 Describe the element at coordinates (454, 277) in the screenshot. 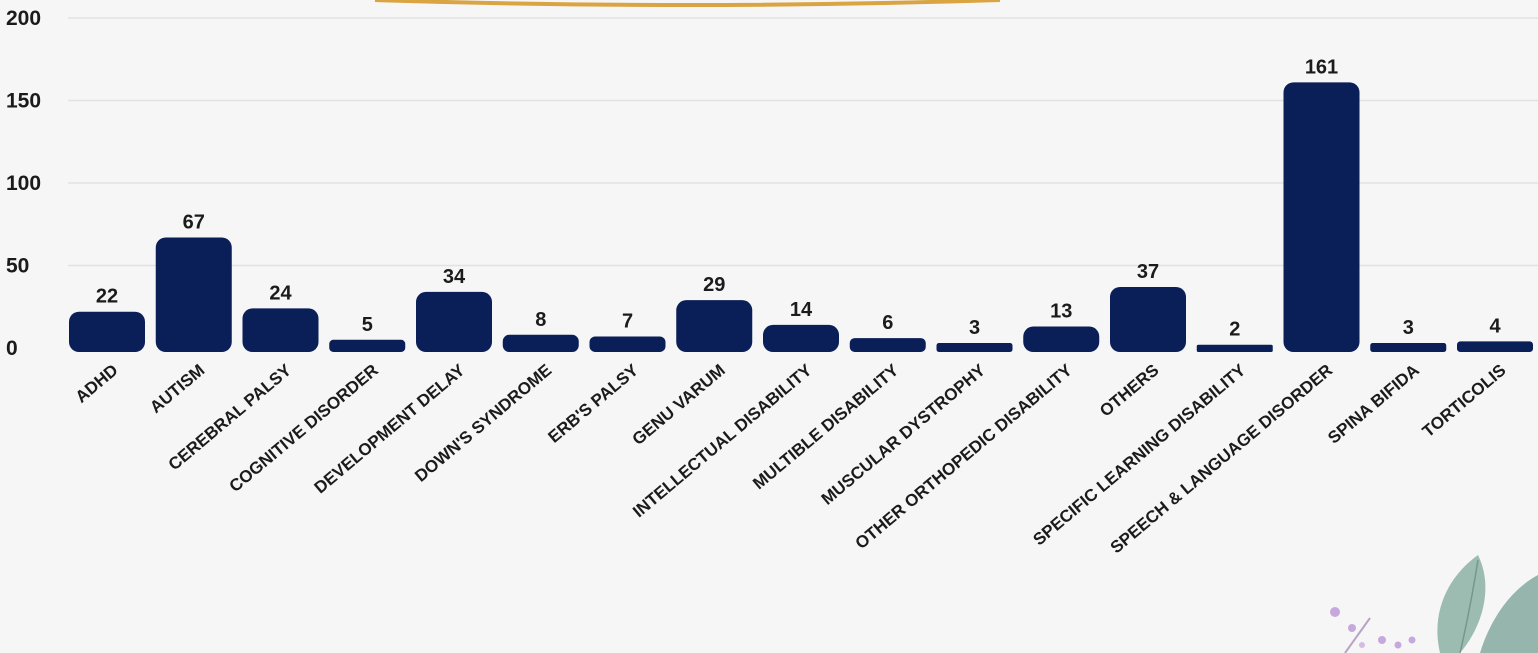

I see `data-label: 34` at that location.